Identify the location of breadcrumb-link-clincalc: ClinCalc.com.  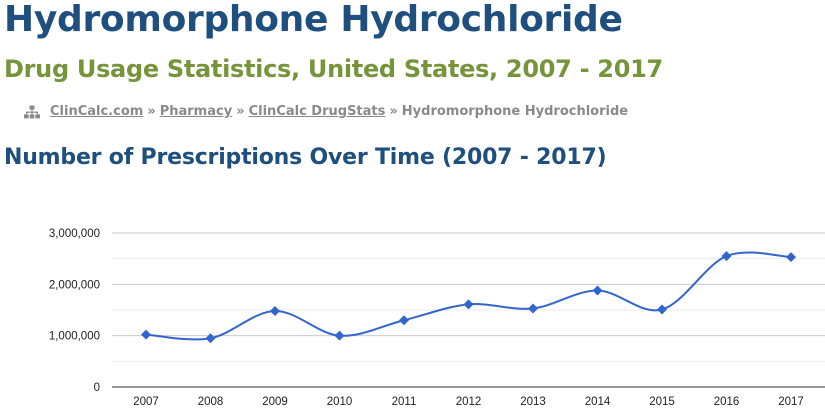
(97, 111).